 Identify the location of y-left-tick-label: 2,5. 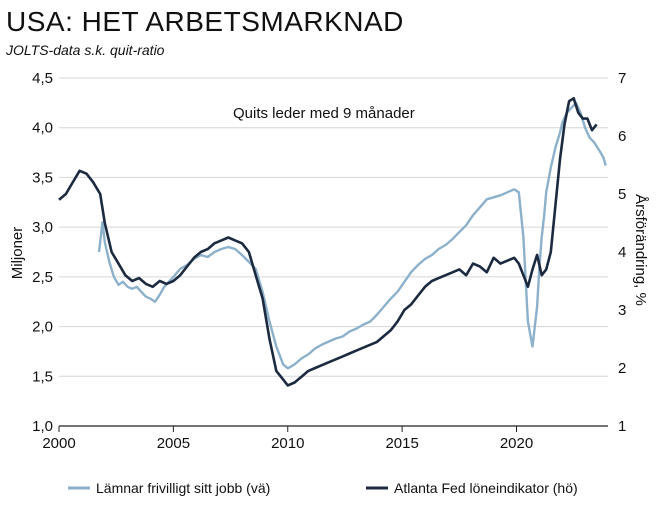
(42, 277).